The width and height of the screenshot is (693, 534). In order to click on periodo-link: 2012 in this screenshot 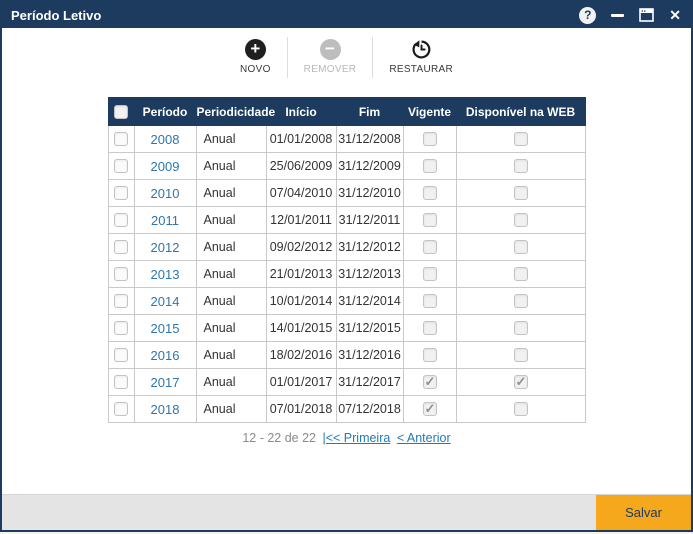, I will do `click(165, 247)`.